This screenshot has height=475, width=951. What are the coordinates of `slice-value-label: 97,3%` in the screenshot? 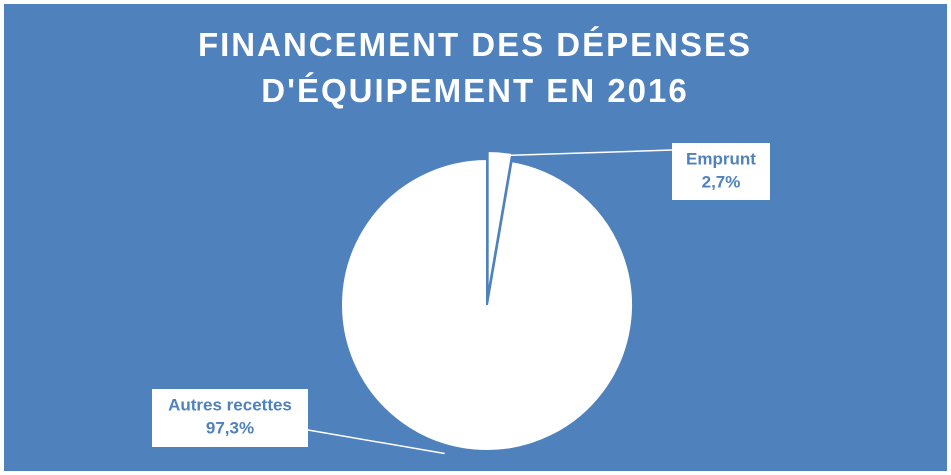 It's located at (230, 427).